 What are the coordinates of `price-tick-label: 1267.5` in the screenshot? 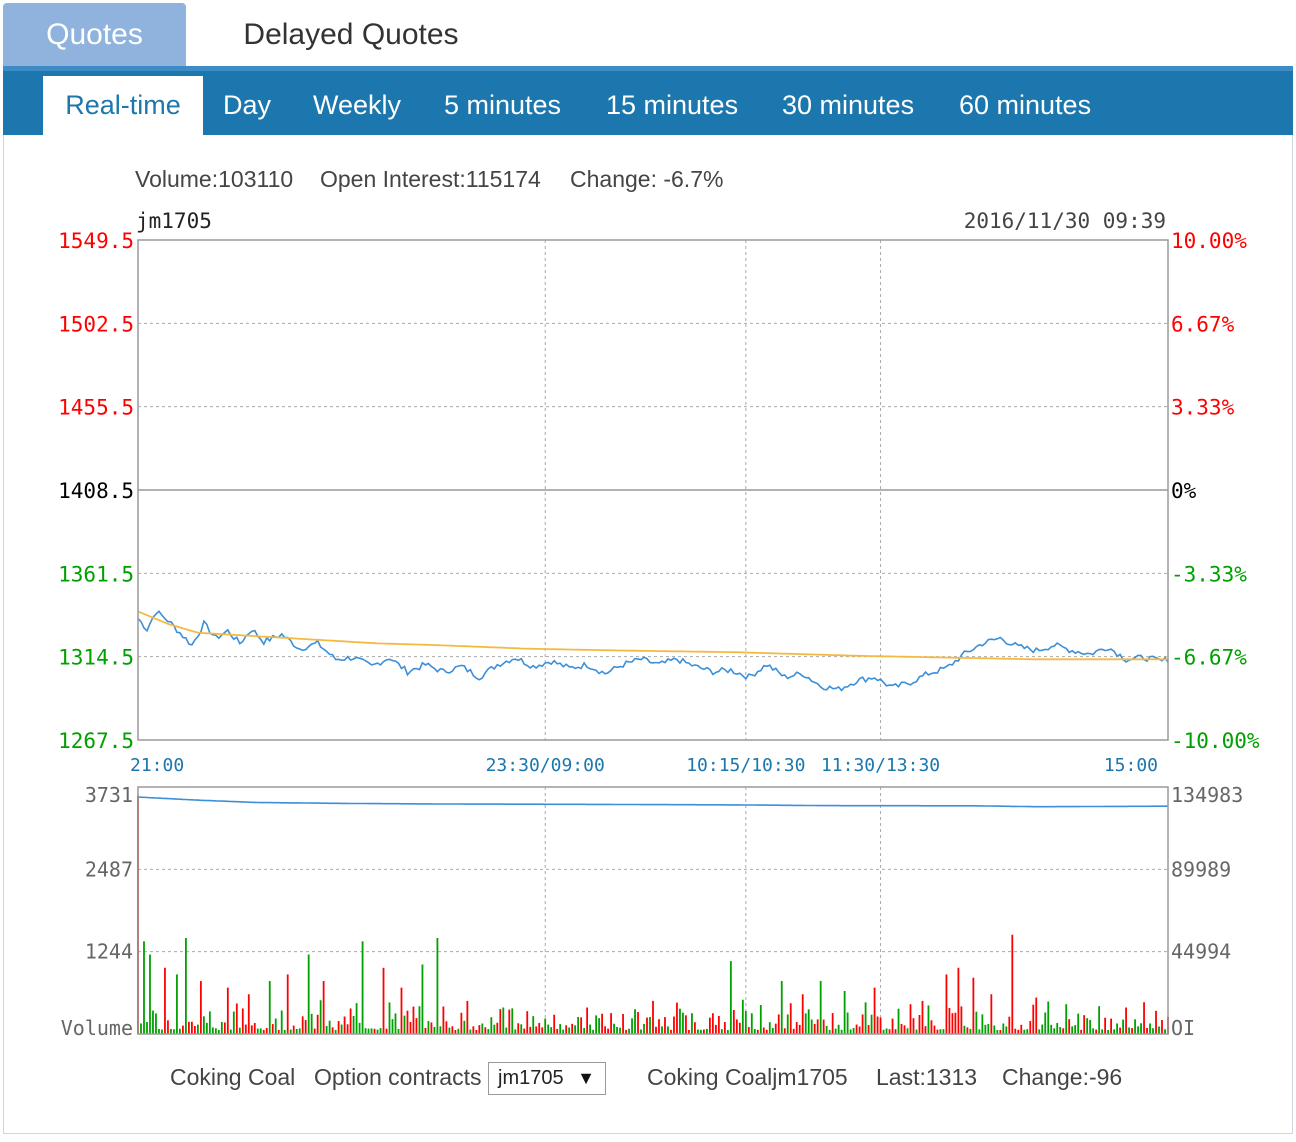 It's located at (96, 741).